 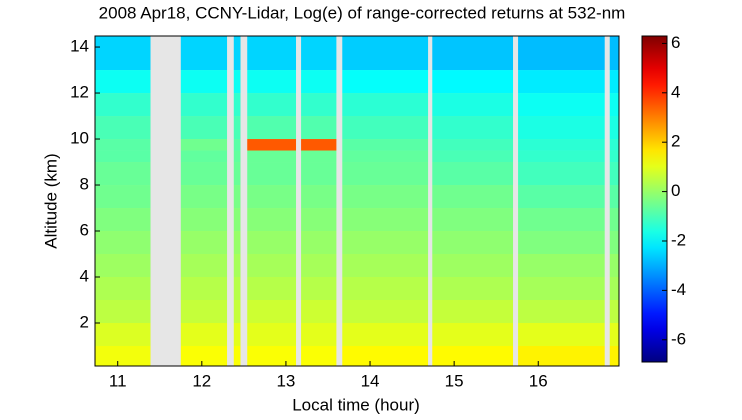 What do you see at coordinates (84, 275) in the screenshot?
I see `y-tick-label: 4` at bounding box center [84, 275].